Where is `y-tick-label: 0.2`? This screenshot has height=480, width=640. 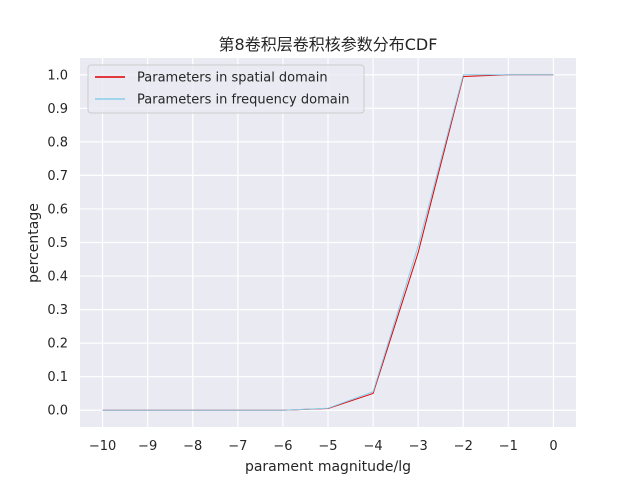 y-tick-label: 0.2 is located at coordinates (57, 344).